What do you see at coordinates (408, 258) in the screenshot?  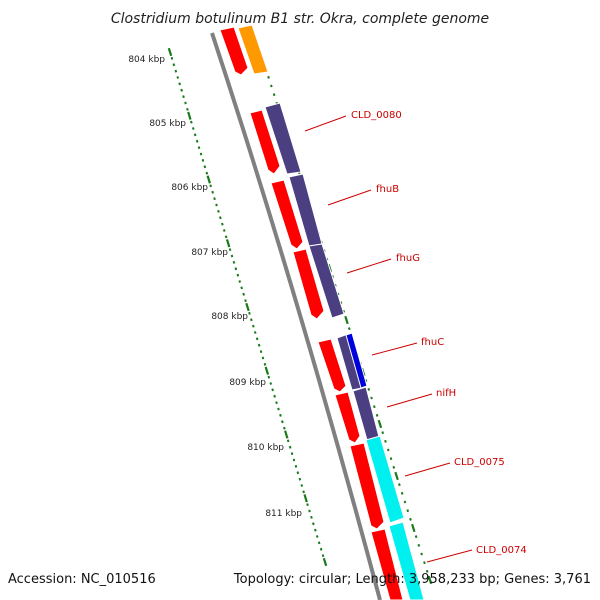 I see `gene-label-fhug: fhuG` at bounding box center [408, 258].